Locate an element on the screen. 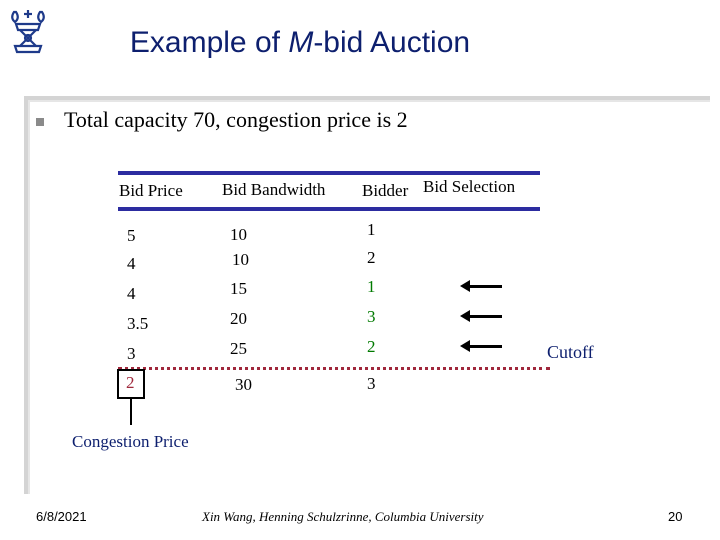  columbia-logo-icon is located at coordinates (28, 32).